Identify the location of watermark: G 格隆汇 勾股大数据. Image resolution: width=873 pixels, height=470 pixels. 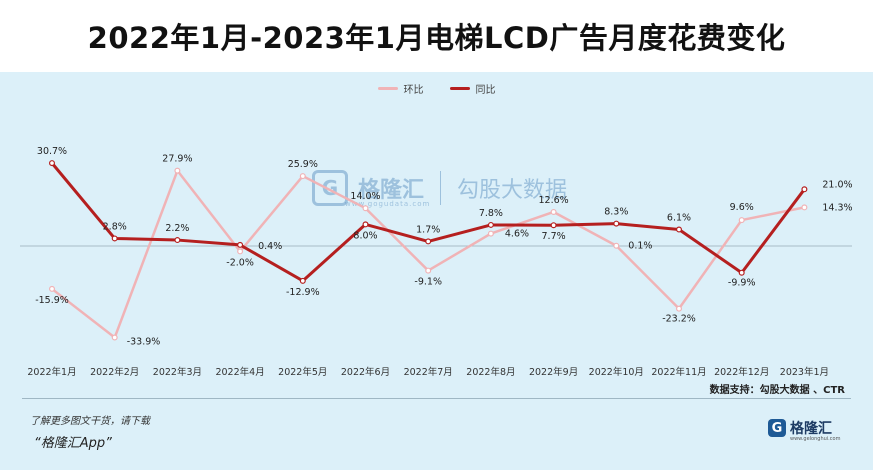
(439, 188).